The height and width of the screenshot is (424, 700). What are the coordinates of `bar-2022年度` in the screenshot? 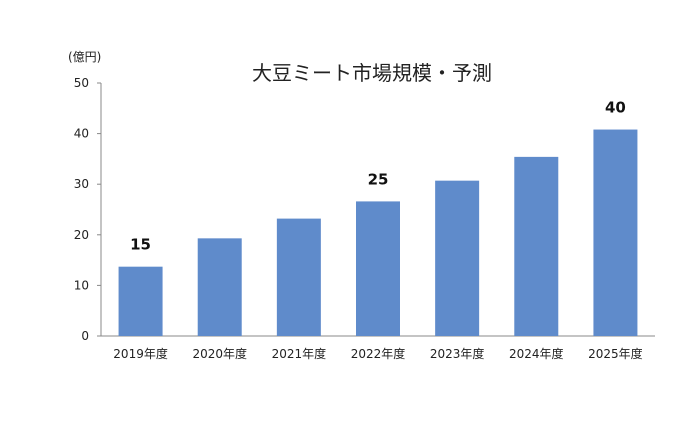 It's located at (378, 268).